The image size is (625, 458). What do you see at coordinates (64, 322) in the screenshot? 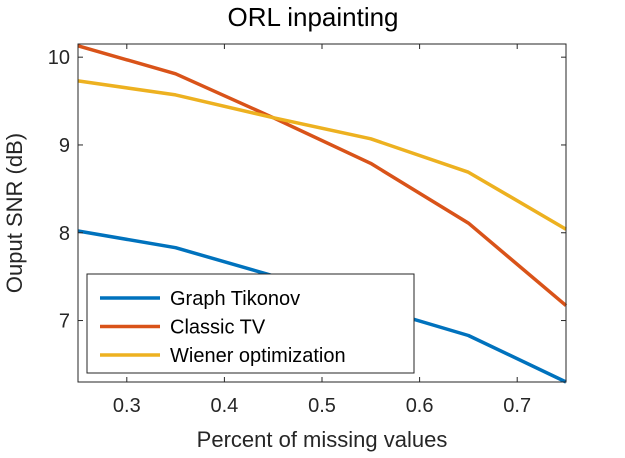
I see `y-tick-label: 7` at bounding box center [64, 322].